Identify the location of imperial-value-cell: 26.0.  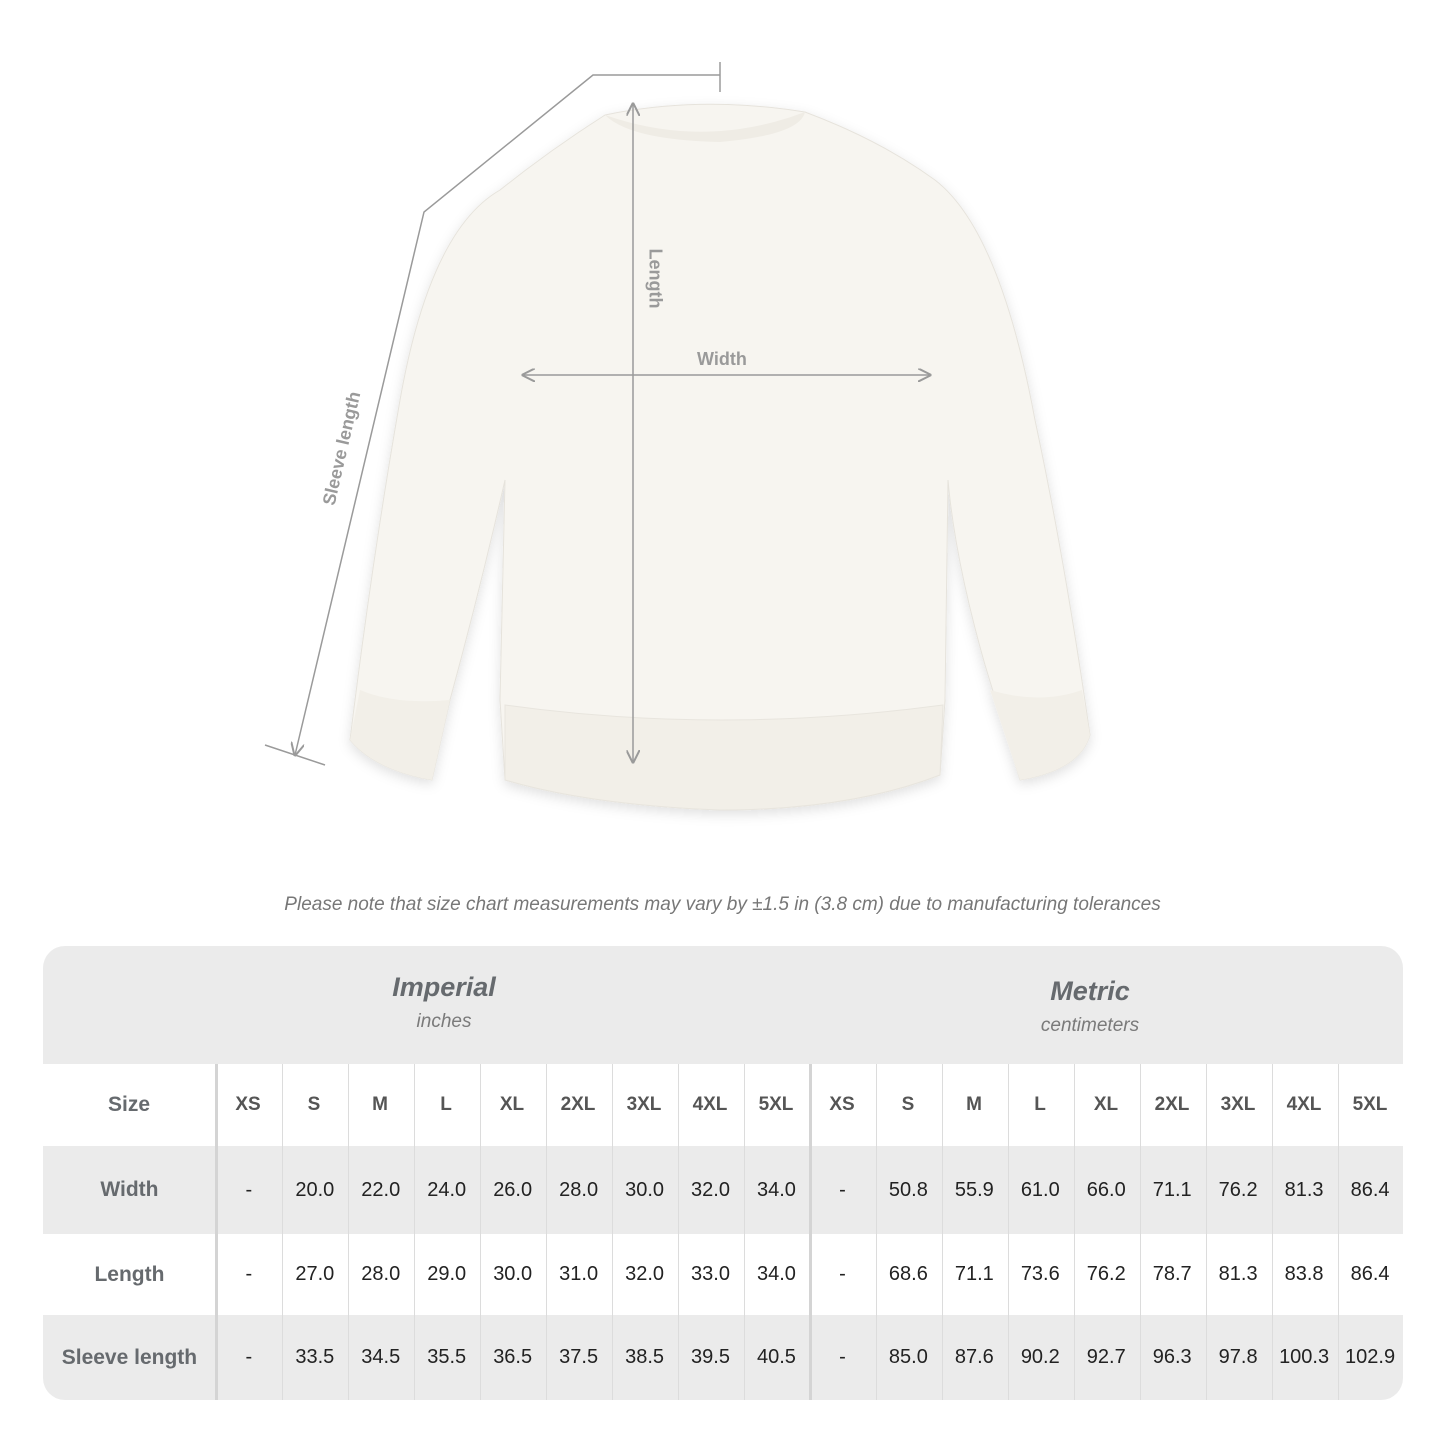
(513, 1189).